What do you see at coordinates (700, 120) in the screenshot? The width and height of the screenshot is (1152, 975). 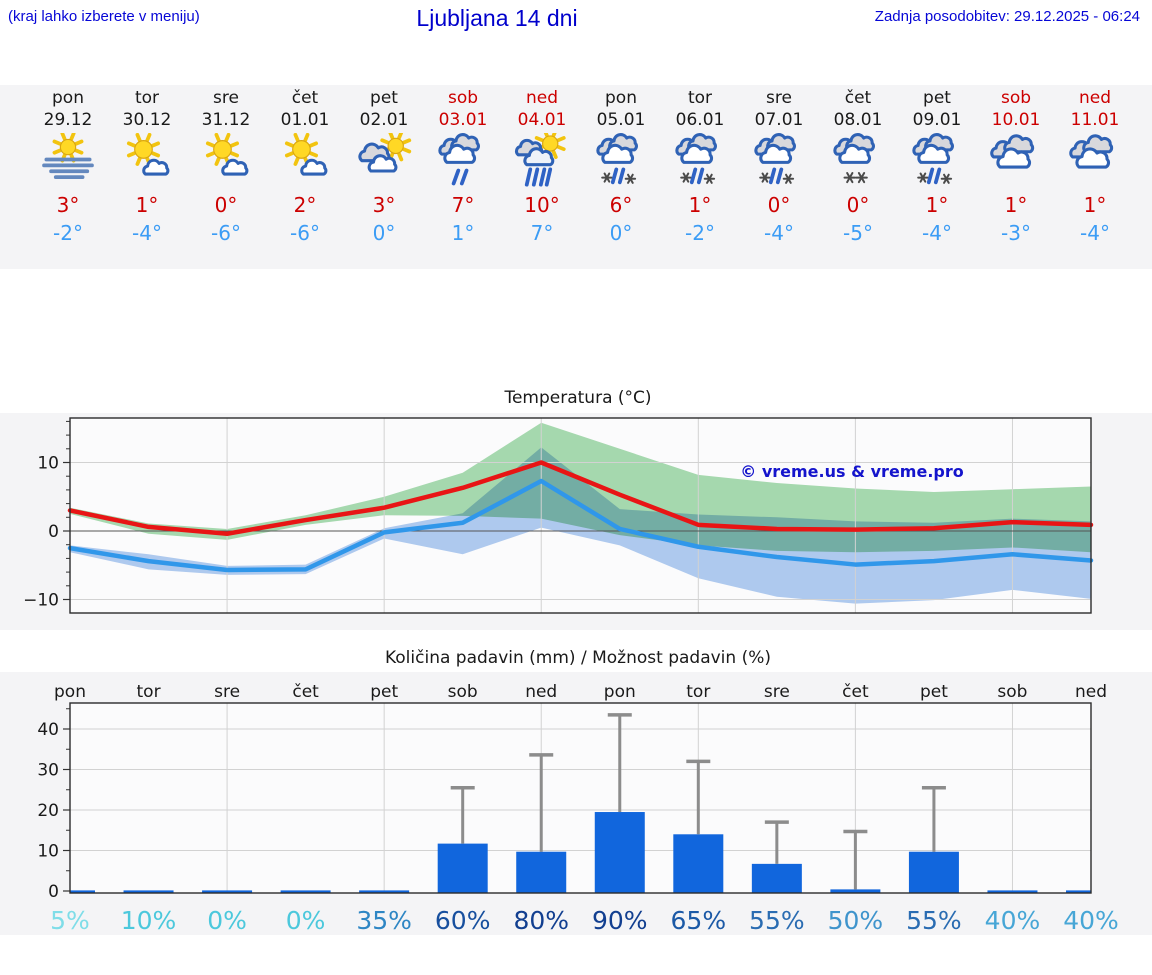 I see `day-date: 06.01` at bounding box center [700, 120].